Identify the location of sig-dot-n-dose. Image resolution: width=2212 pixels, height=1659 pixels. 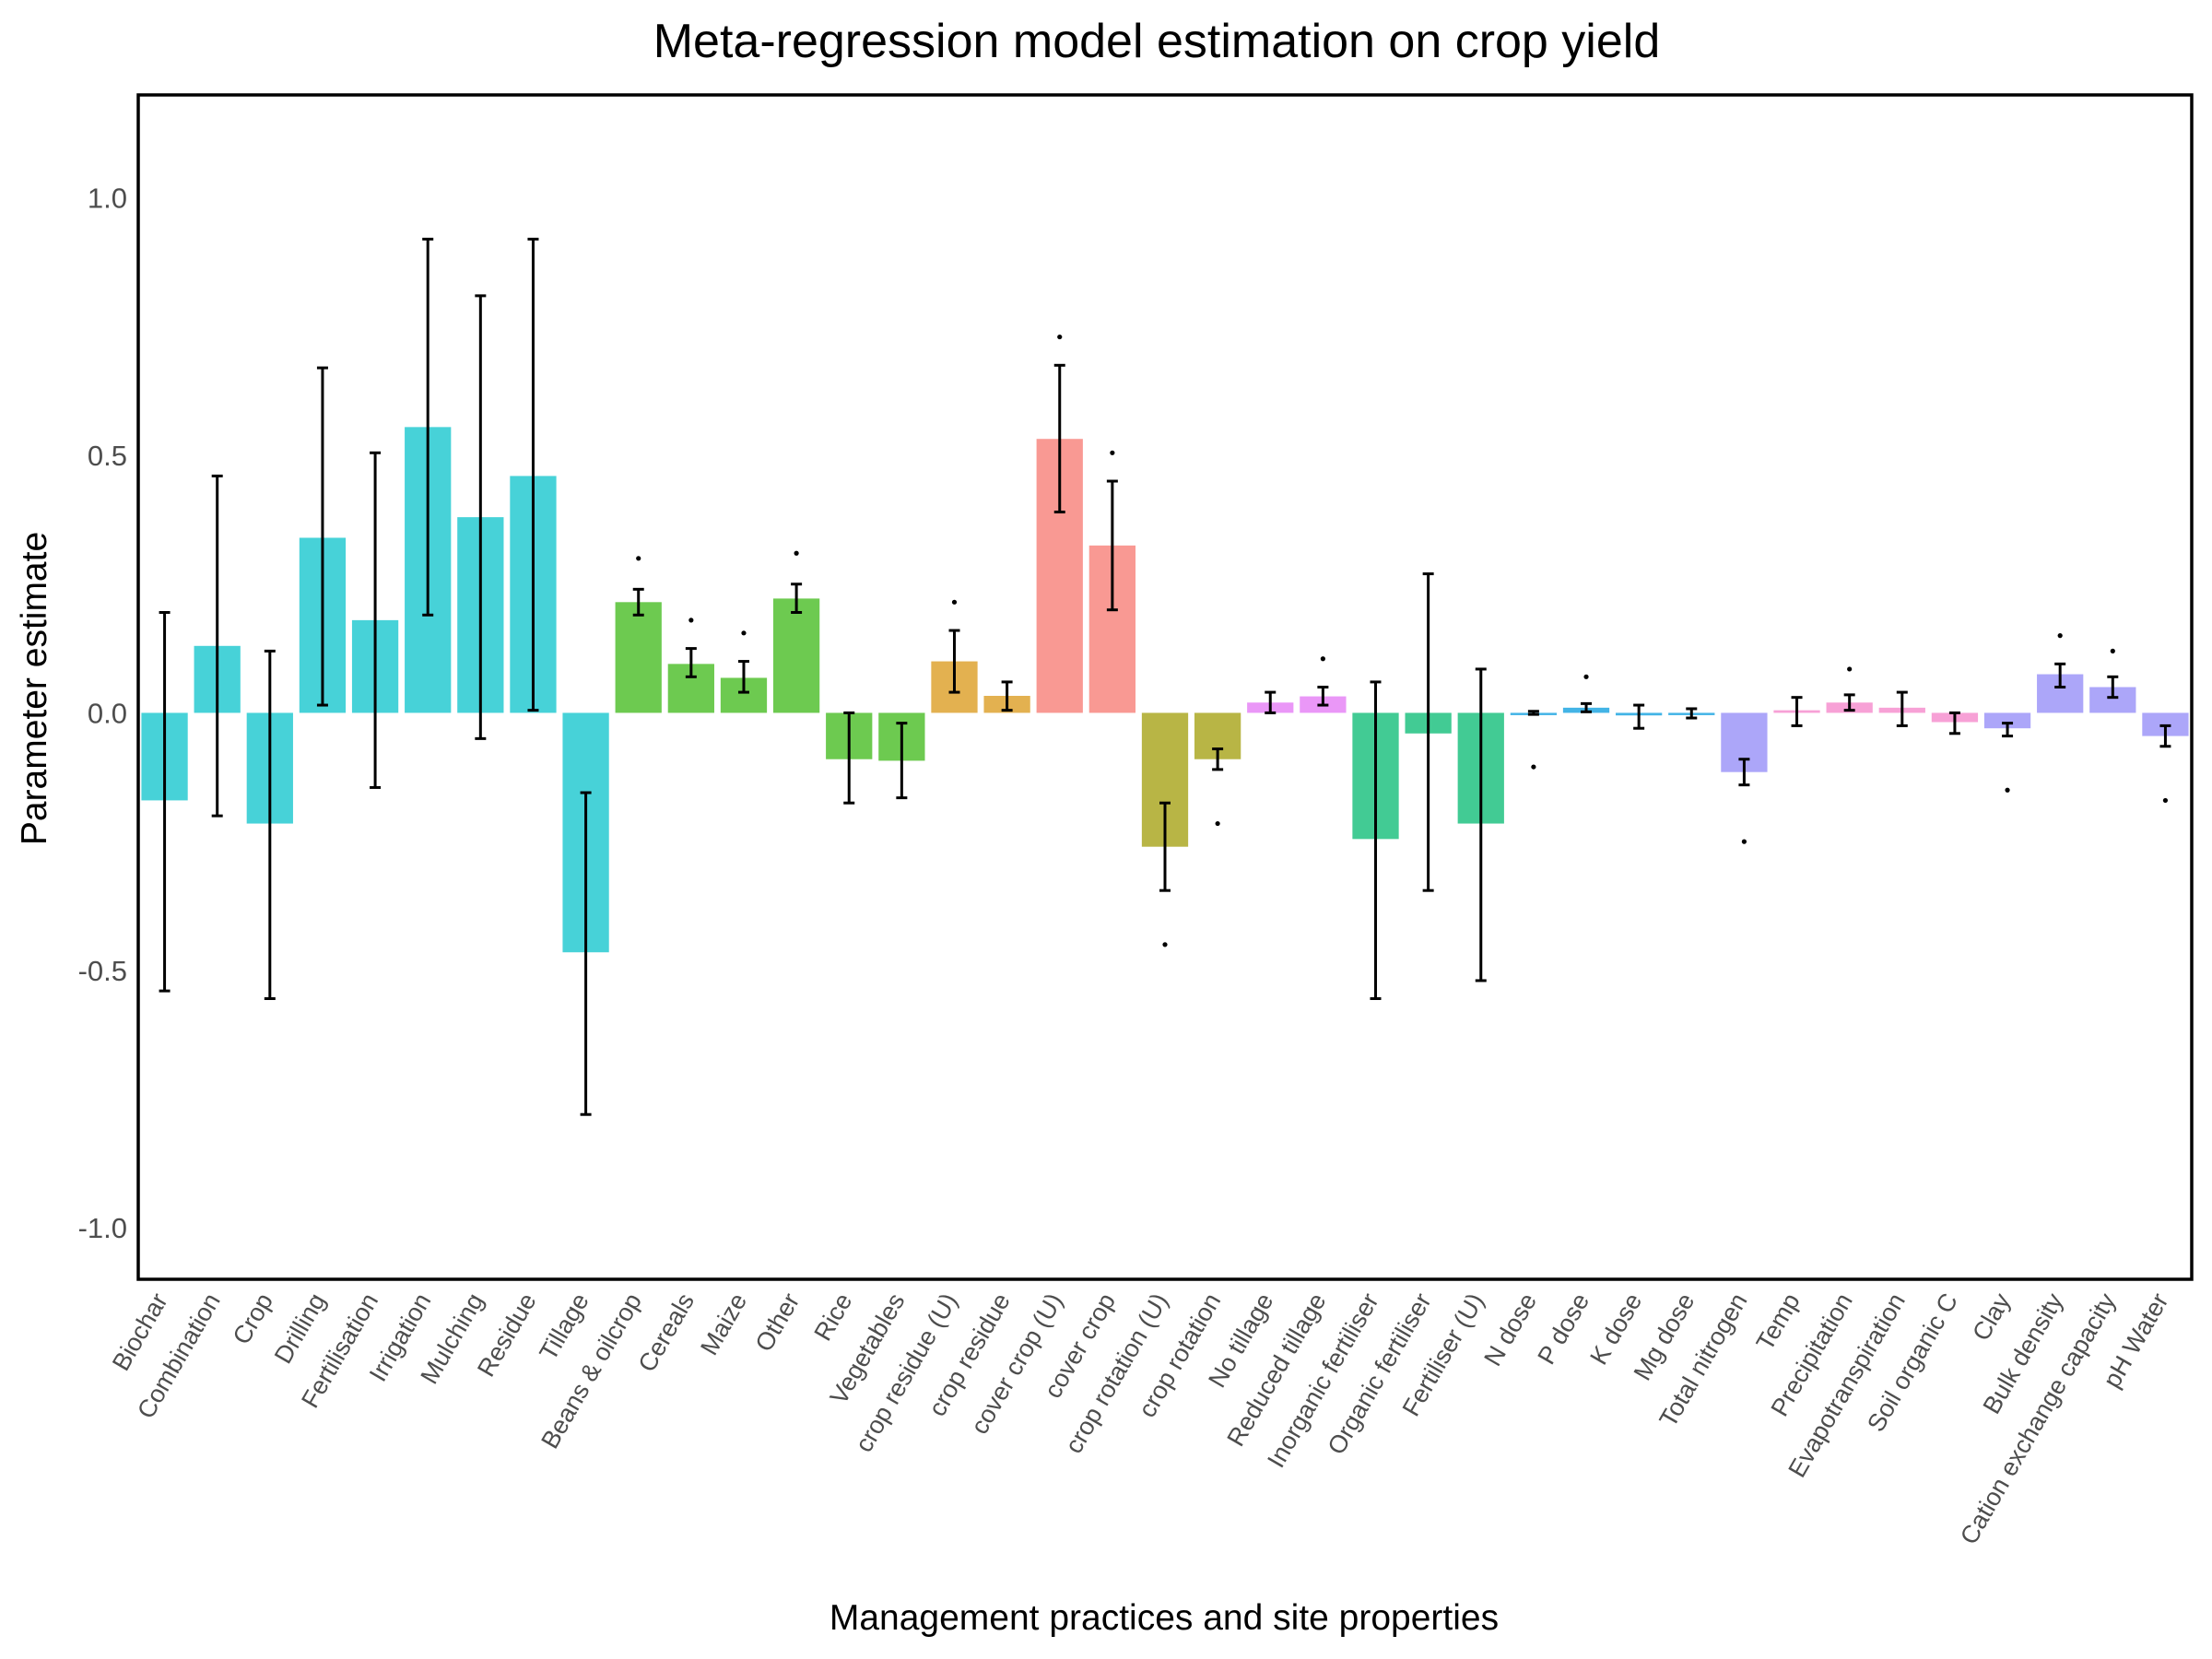
(1533, 767).